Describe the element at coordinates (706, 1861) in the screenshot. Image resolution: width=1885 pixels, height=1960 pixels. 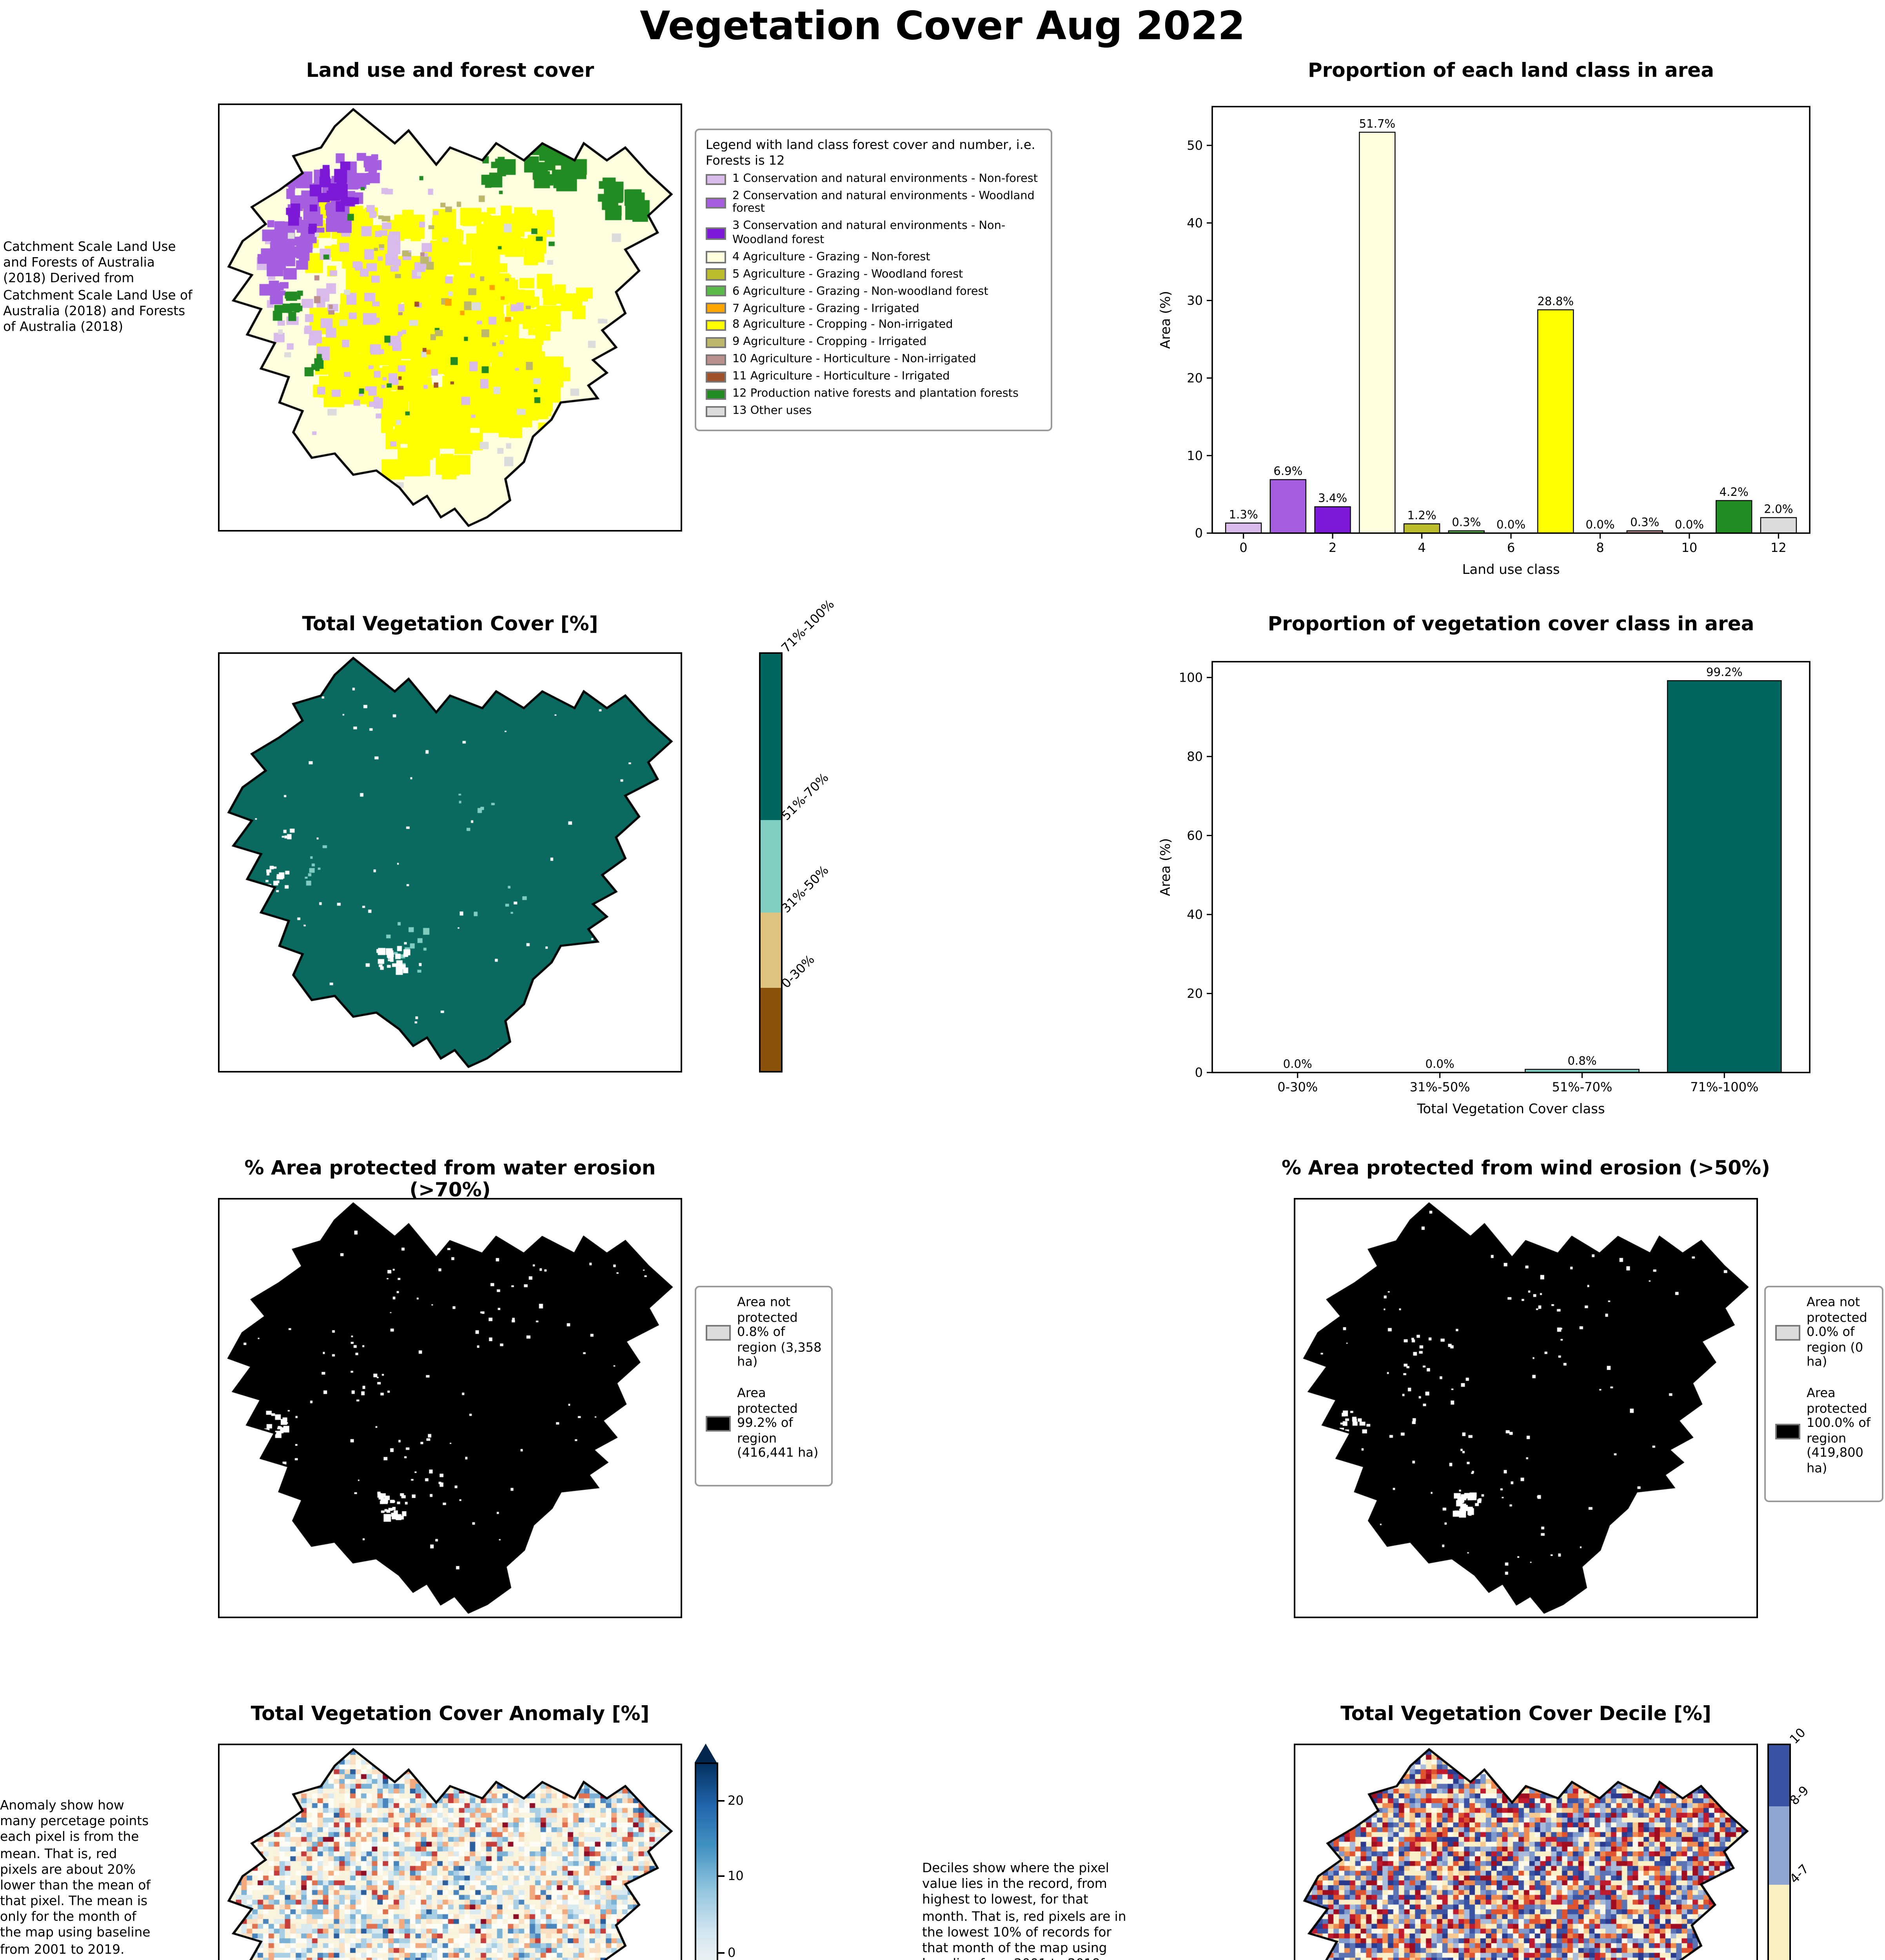
I see `anomaly-colorbar-gradient` at that location.